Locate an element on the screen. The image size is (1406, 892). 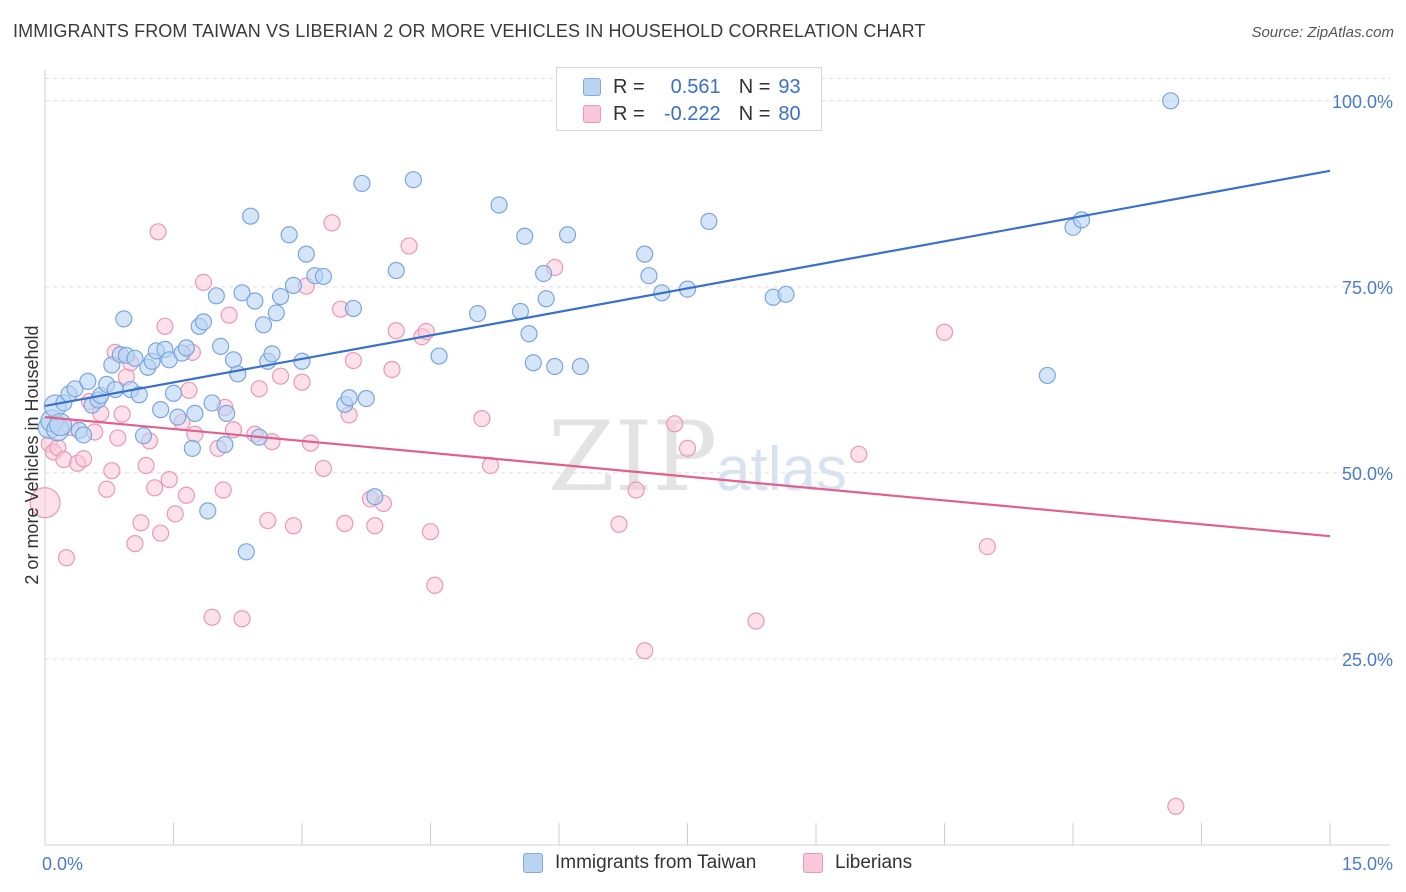
legend-label-liberians: Liberians is located at coordinates (874, 862).